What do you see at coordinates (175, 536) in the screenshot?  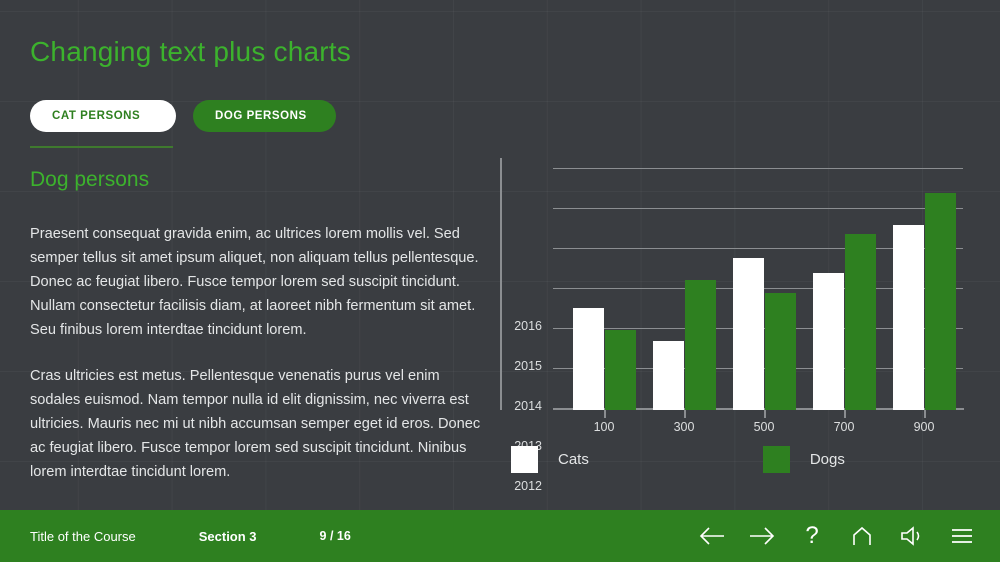 I see `footer-info: Title of the Course Section 3 9 / 16` at bounding box center [175, 536].